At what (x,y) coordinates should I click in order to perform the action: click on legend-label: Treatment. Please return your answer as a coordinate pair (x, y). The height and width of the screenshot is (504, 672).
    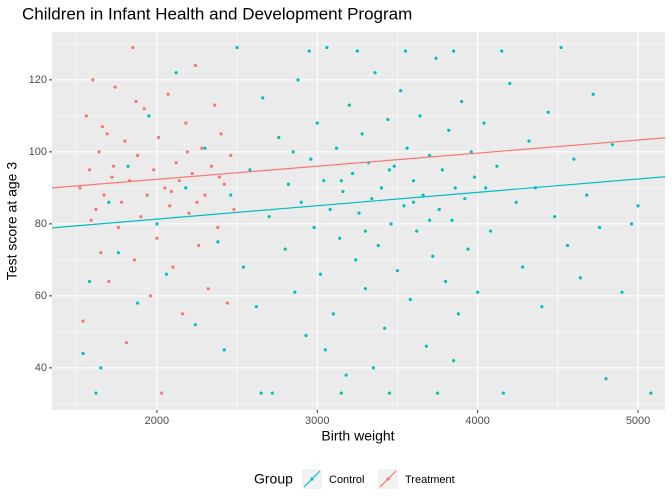
    Looking at the image, I should click on (430, 480).